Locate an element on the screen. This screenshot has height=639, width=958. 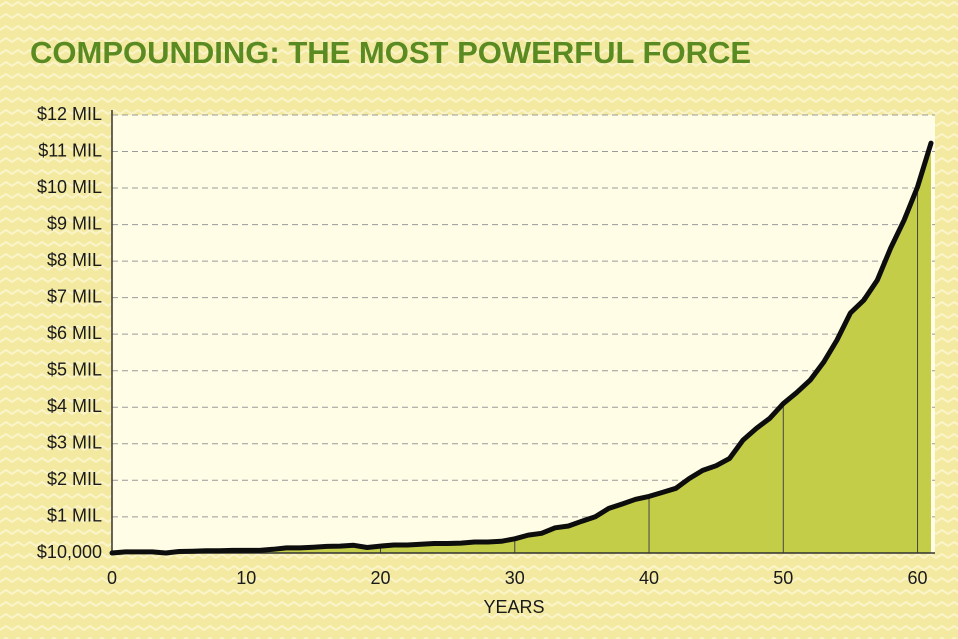
x-tick-label: 60 is located at coordinates (918, 578).